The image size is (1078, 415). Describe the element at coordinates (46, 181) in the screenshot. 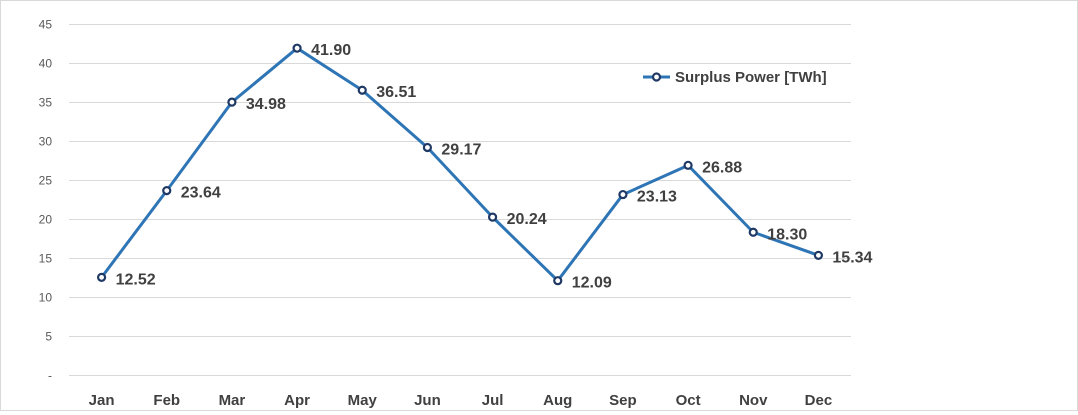

I see `y-tick-label: 25` at that location.